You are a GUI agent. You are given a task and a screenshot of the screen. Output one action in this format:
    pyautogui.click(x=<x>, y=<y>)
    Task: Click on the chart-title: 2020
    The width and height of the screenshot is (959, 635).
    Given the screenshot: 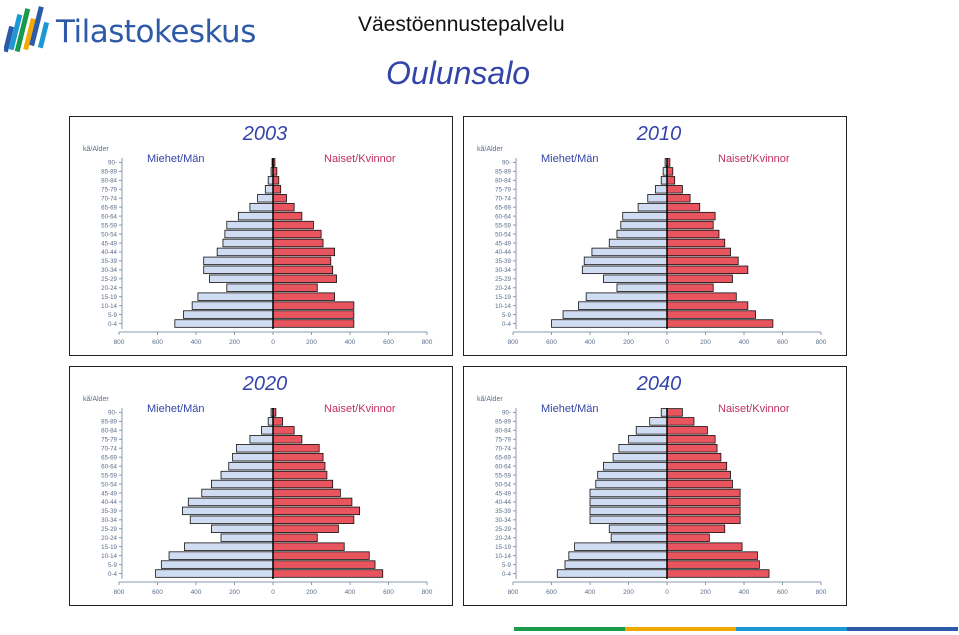 What is the action you would take?
    pyautogui.click(x=265, y=384)
    